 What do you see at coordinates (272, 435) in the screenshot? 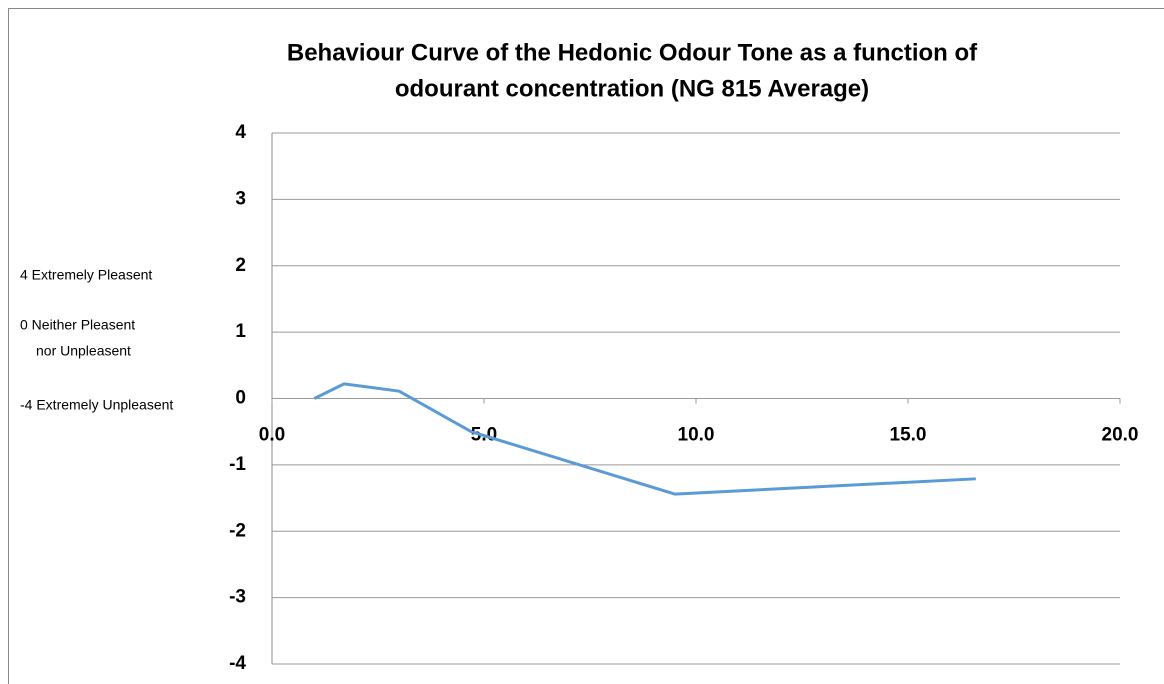
I see `x-tick-label: 0.0` at bounding box center [272, 435].